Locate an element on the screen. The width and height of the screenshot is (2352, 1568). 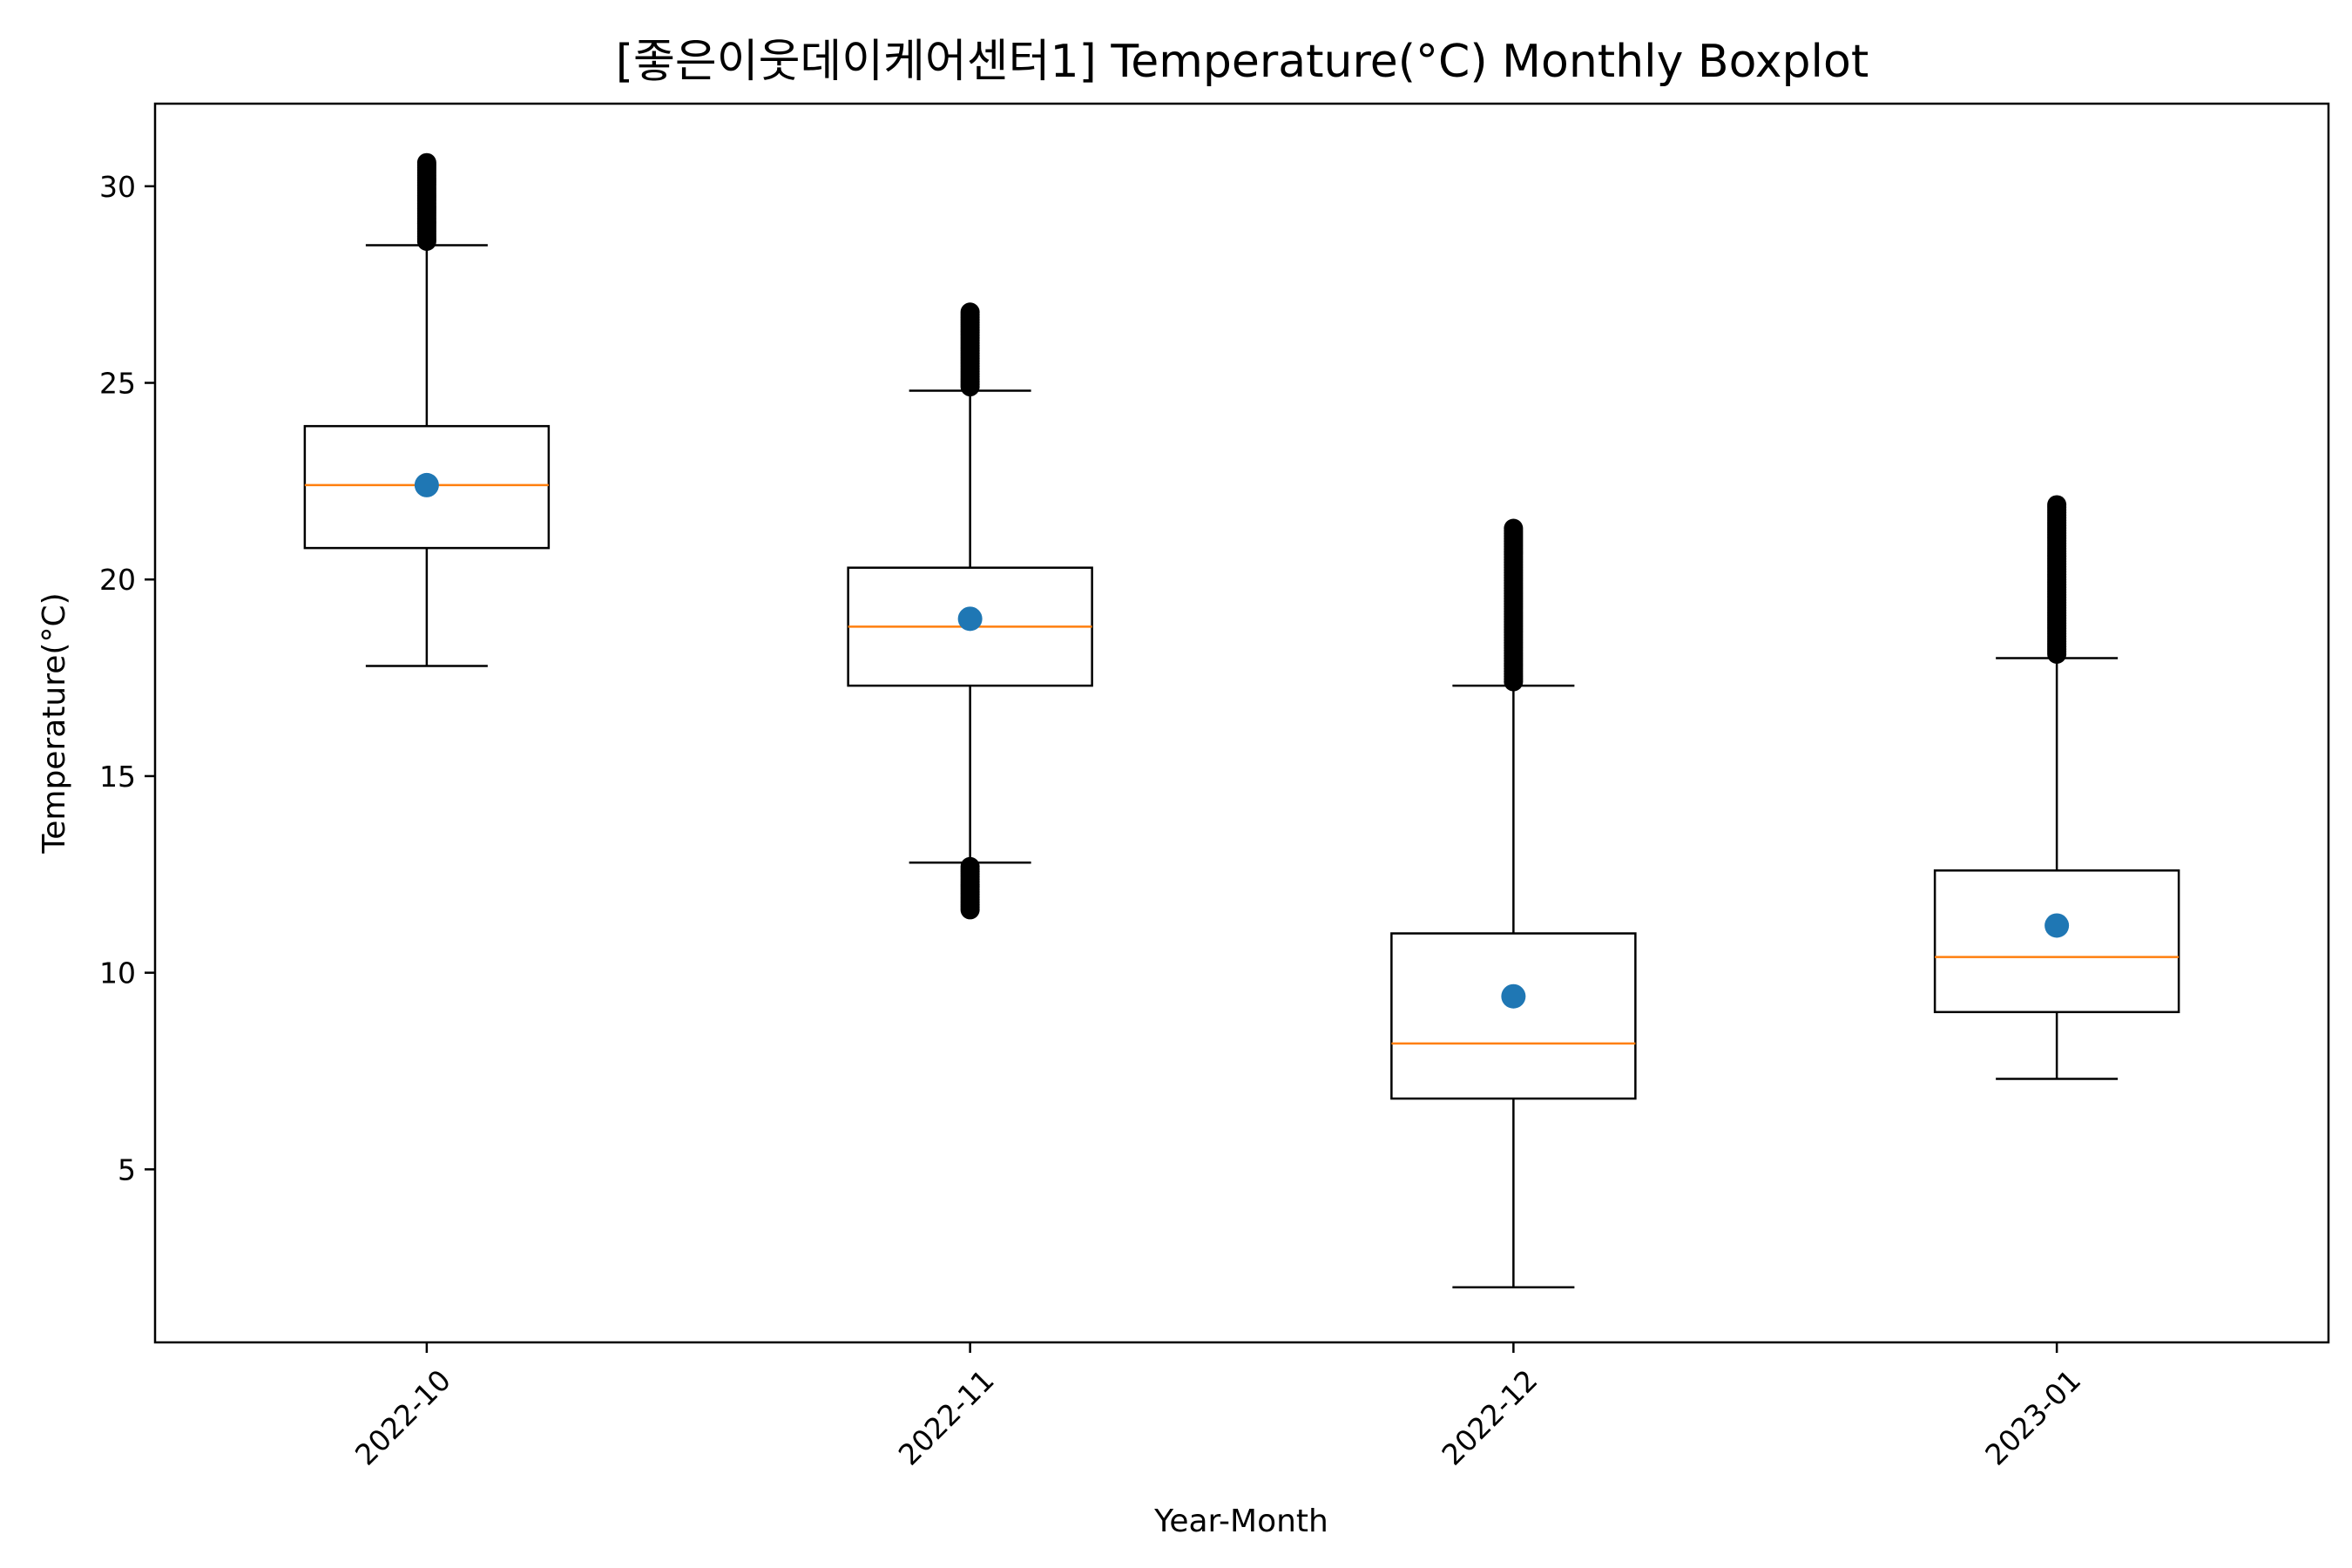
y-tick-label: 25 is located at coordinates (118, 384).